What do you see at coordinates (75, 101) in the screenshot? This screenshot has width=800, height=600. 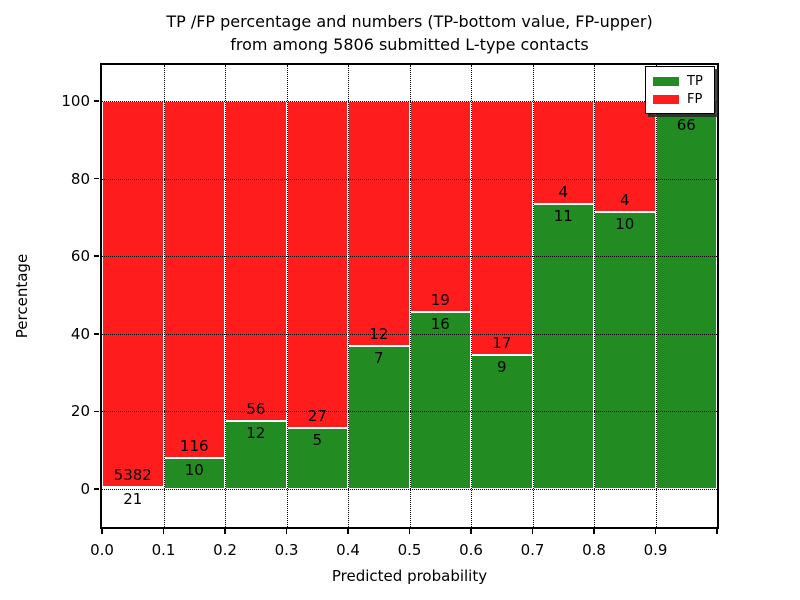 I see `y-tick-label: 100` at bounding box center [75, 101].